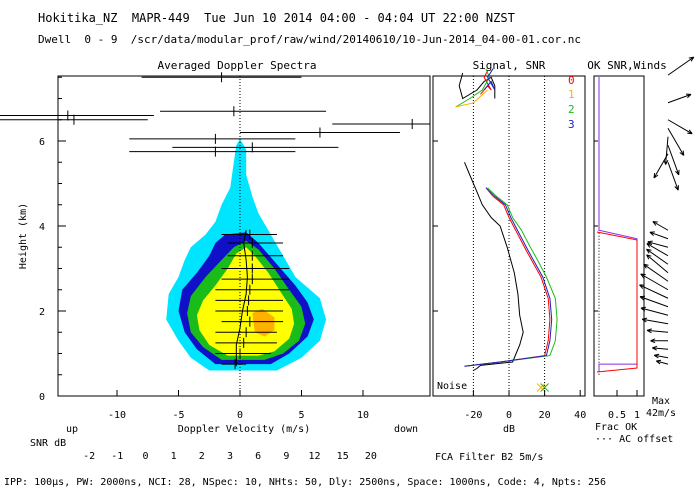  I want to click on signal-series-upper-orange, so click(471, 98).